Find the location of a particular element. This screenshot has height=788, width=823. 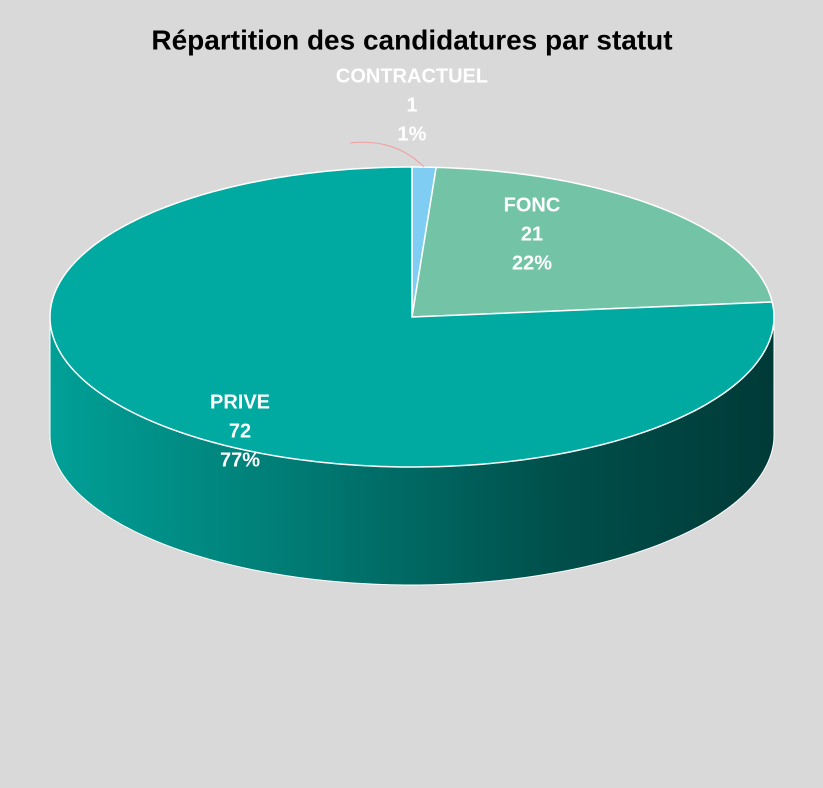

data-label-value: 72 is located at coordinates (240, 431).